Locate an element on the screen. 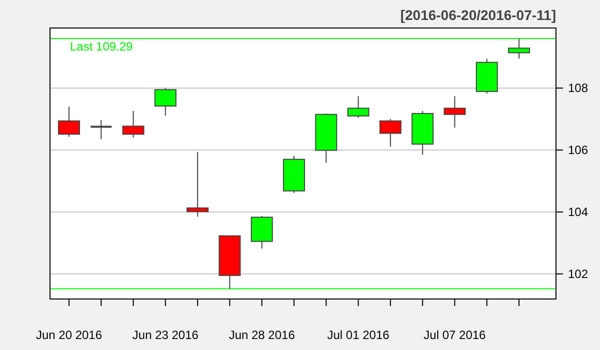 Image resolution: width=600 pixels, height=350 pixels. y-tick-label: 106 is located at coordinates (578, 150).